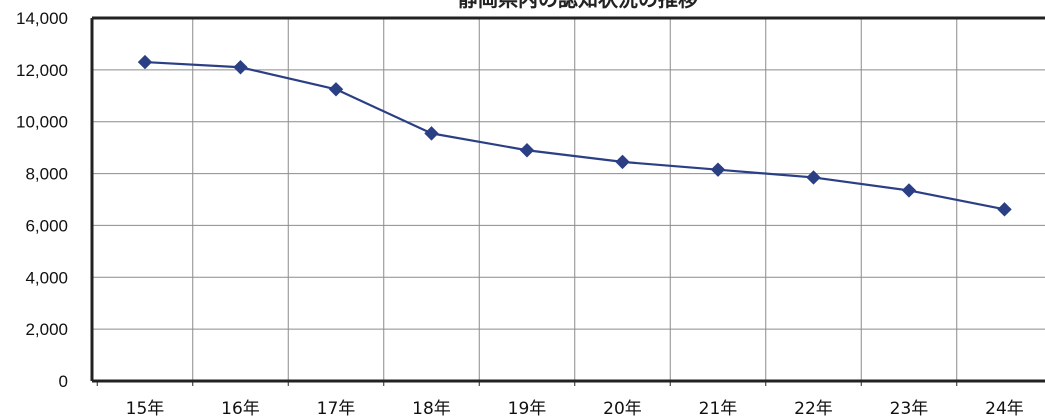  Describe the element at coordinates (240, 409) in the screenshot. I see `x-tick-label: 16年` at that location.